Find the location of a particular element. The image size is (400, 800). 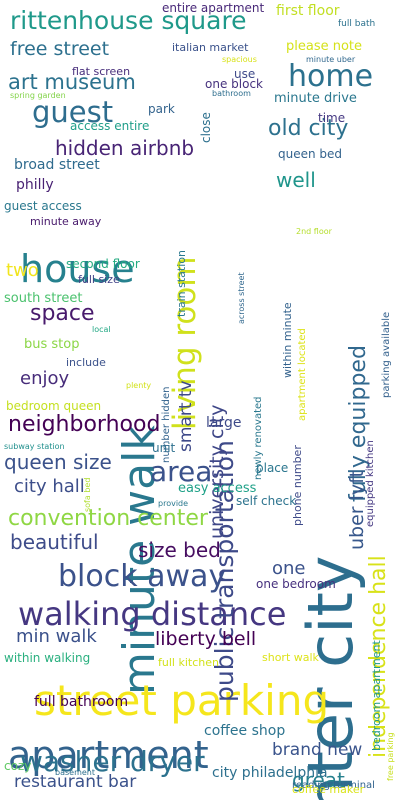

word-large: large is located at coordinates (224, 423).